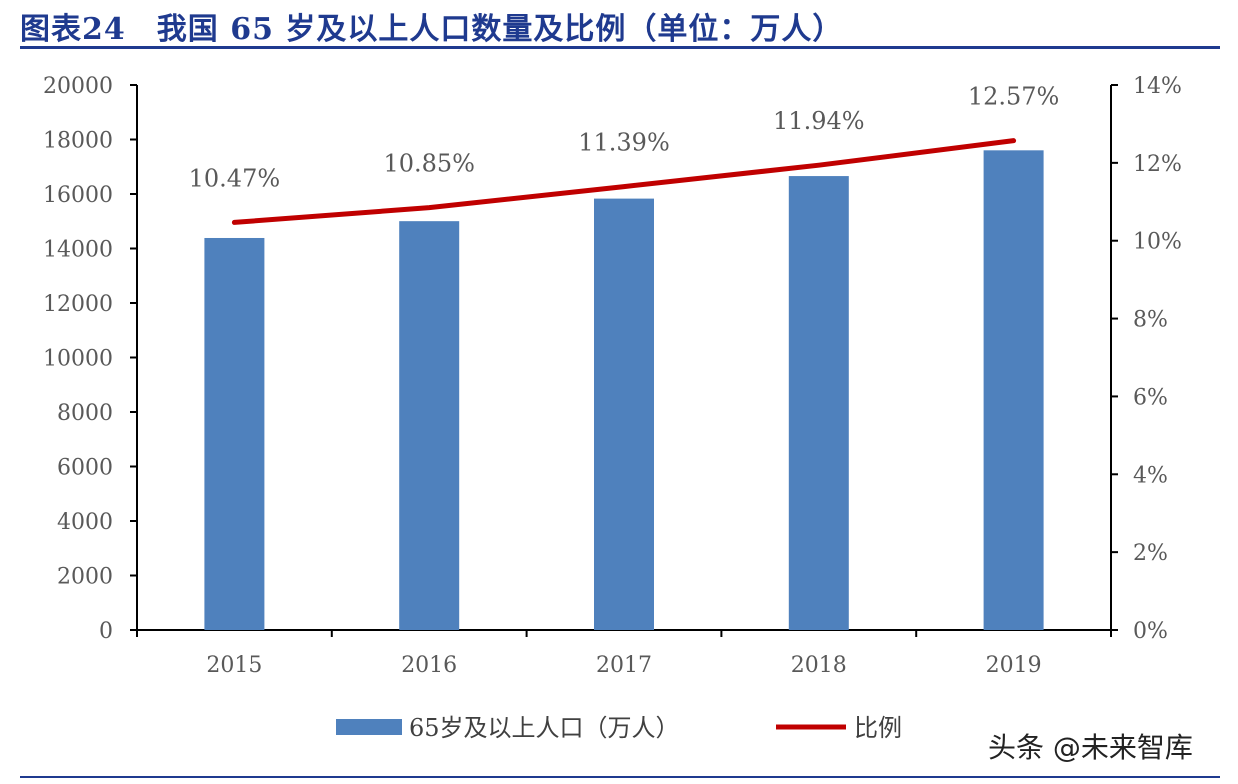  Describe the element at coordinates (620, 777) in the screenshot. I see `bottom-divider` at that location.